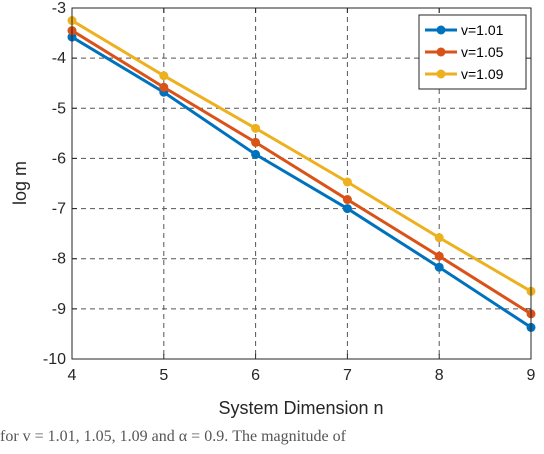 This screenshot has width=544, height=454. What do you see at coordinates (59, 209) in the screenshot?
I see `y-tick-label: -7` at bounding box center [59, 209].